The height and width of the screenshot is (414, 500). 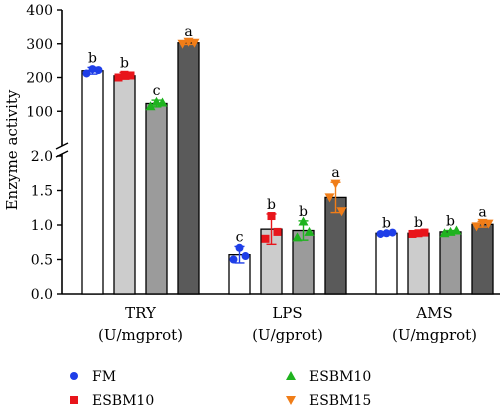 What do you see at coordinates (340, 401) in the screenshot?
I see `legend-label: ESBM15` at bounding box center [340, 401].